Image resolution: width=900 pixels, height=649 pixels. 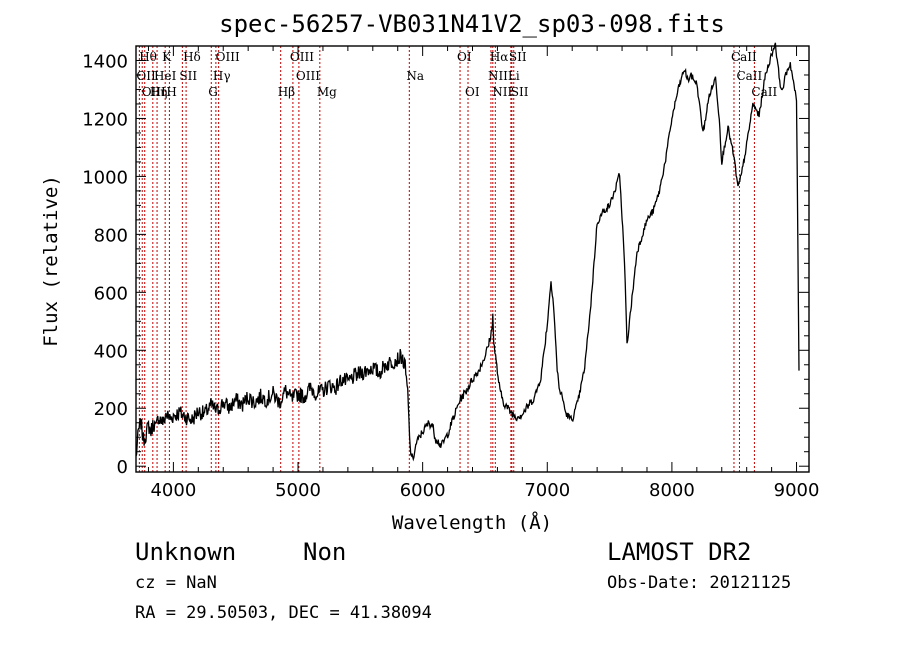 What do you see at coordinates (111, 293) in the screenshot?
I see `y-tick-label: 600` at bounding box center [111, 293].